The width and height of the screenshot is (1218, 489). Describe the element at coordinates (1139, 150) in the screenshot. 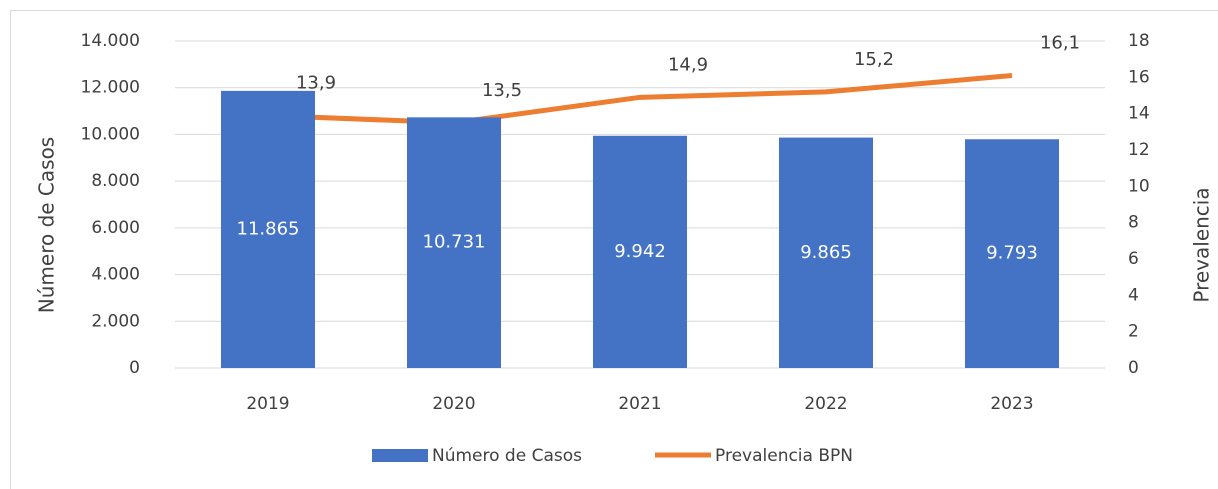

I see `y2-tick-label: 12` at that location.